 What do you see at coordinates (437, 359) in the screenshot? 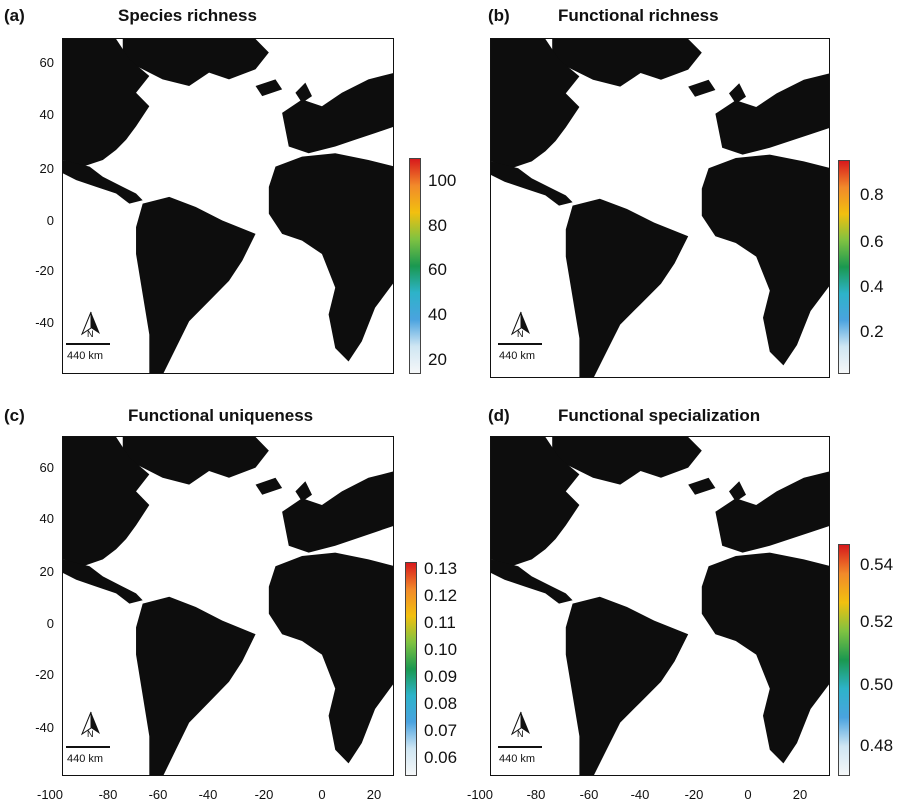
I see `legend-label: 20` at bounding box center [437, 359].